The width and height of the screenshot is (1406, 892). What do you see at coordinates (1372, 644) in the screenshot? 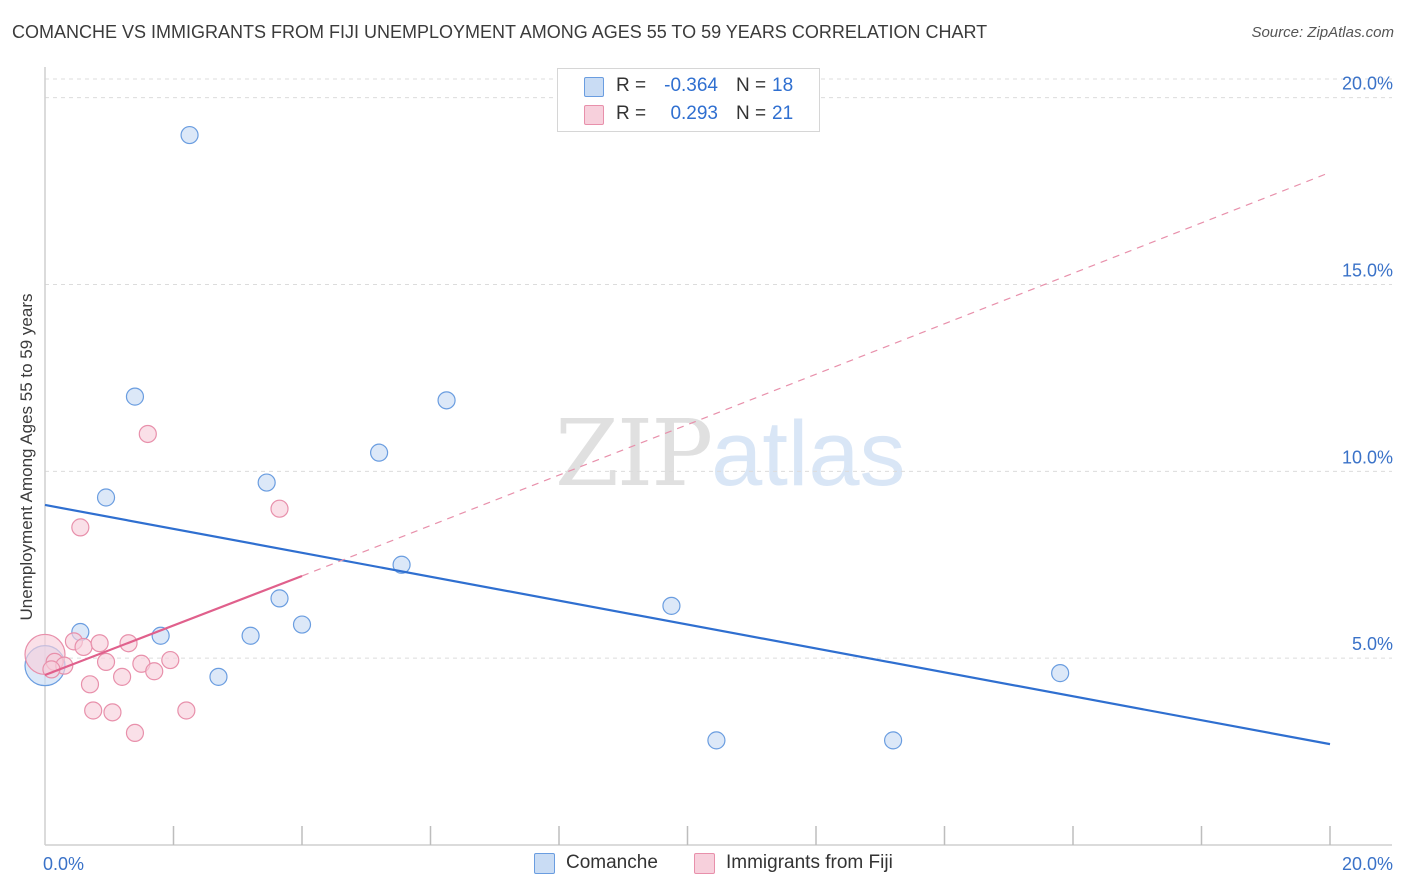
I see `y-tick-label-0: 5.0%` at bounding box center [1372, 644].